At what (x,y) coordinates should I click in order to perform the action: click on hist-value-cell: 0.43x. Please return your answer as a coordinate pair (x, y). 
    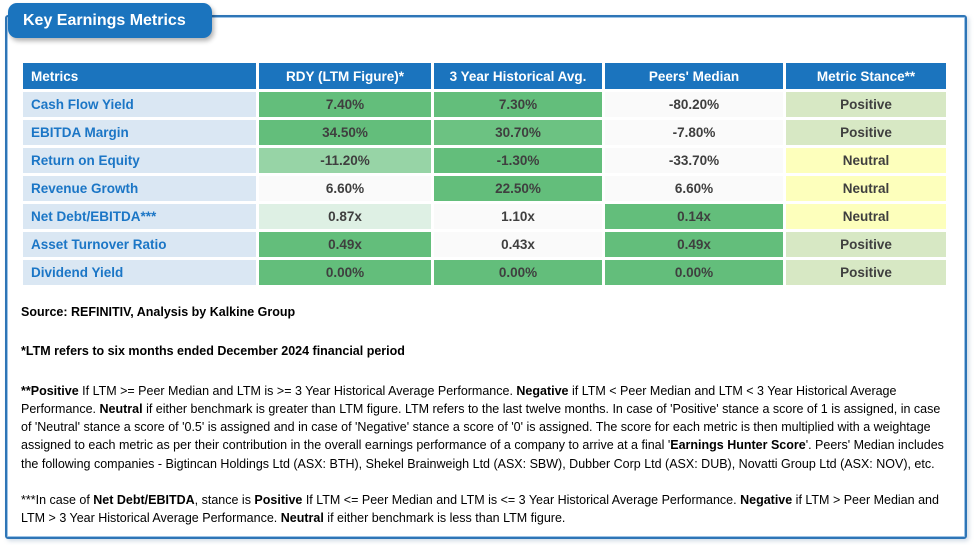
    Looking at the image, I should click on (518, 244).